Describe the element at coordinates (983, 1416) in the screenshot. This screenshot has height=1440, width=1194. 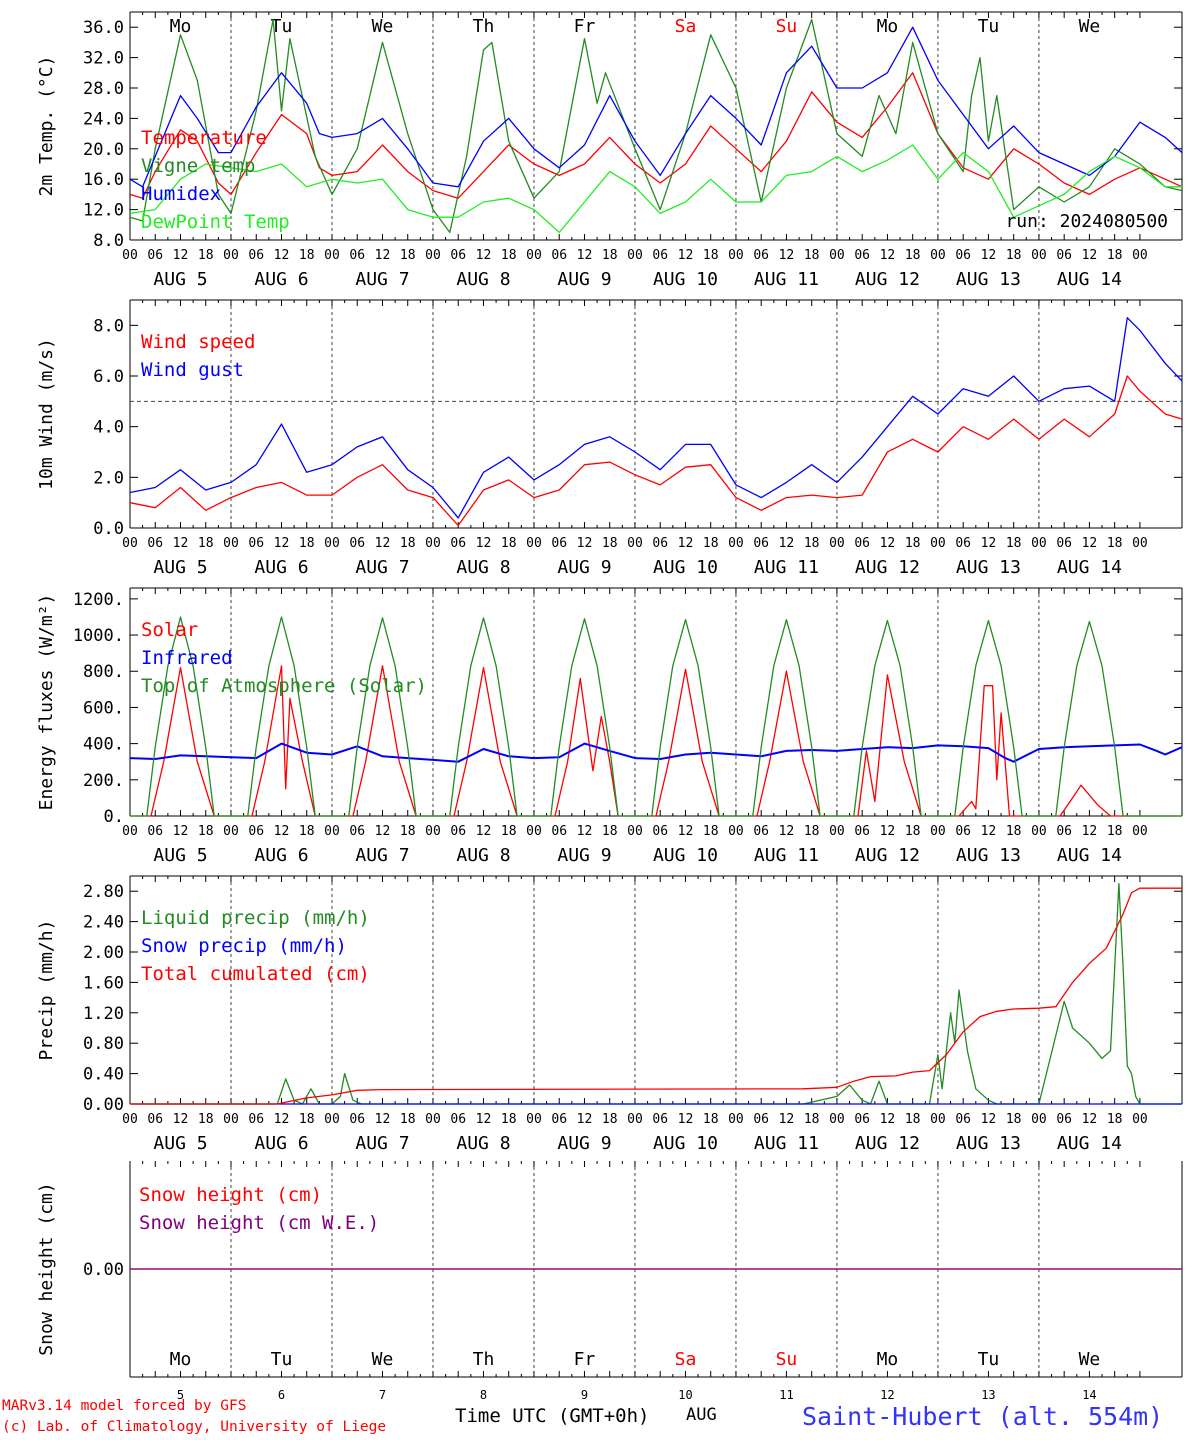
I see `station-label: Saint-Hubert (alt. 554m)` at that location.